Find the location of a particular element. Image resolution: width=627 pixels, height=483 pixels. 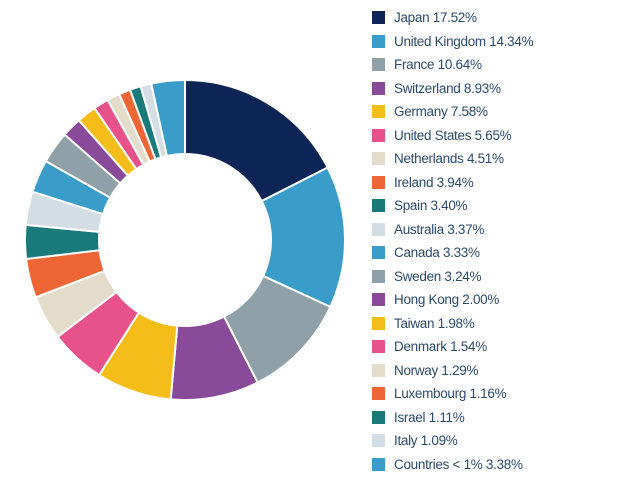

legend-item-5: United States 5.65% is located at coordinates (497, 136).